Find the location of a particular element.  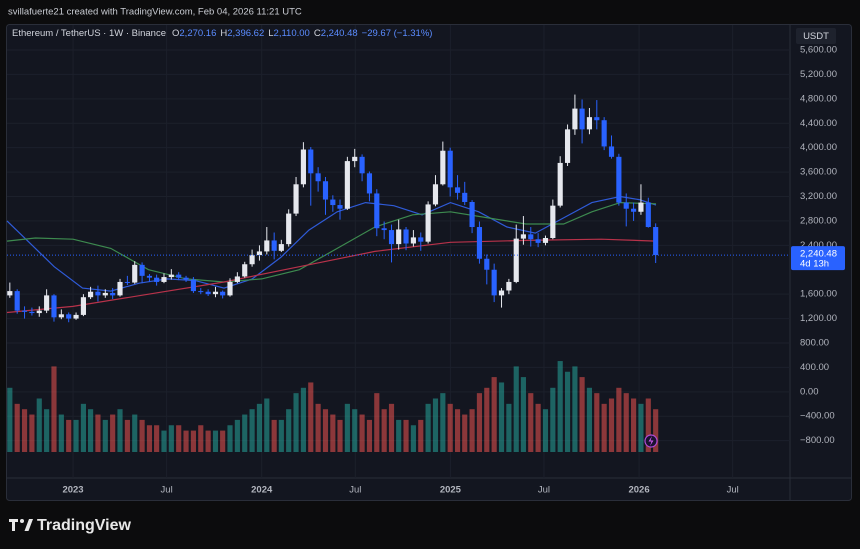

ohlc-value: 2,110.00 is located at coordinates (292, 33).